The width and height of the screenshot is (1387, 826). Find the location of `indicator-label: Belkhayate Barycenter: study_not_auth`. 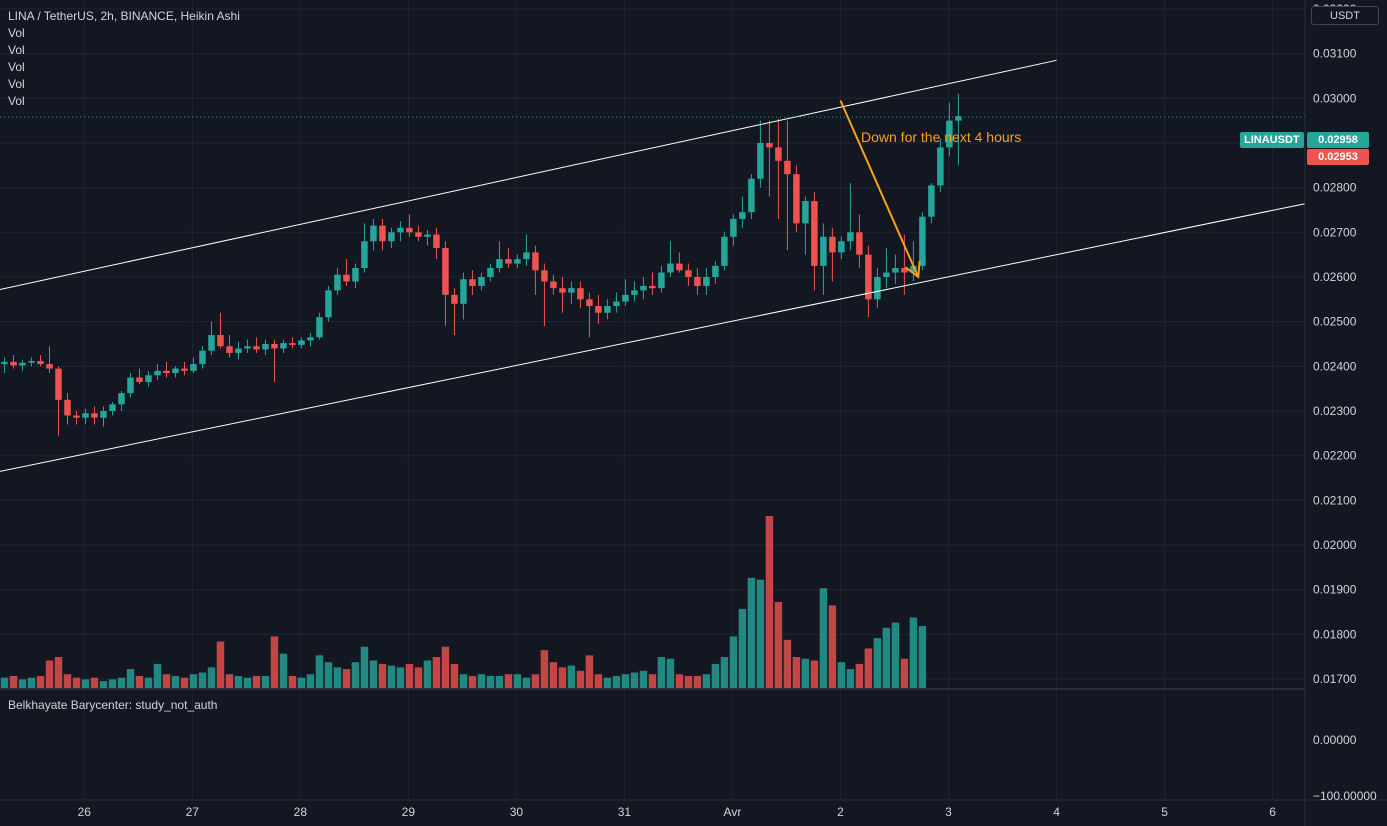

indicator-label: Belkhayate Barycenter: study_not_auth is located at coordinates (113, 705).